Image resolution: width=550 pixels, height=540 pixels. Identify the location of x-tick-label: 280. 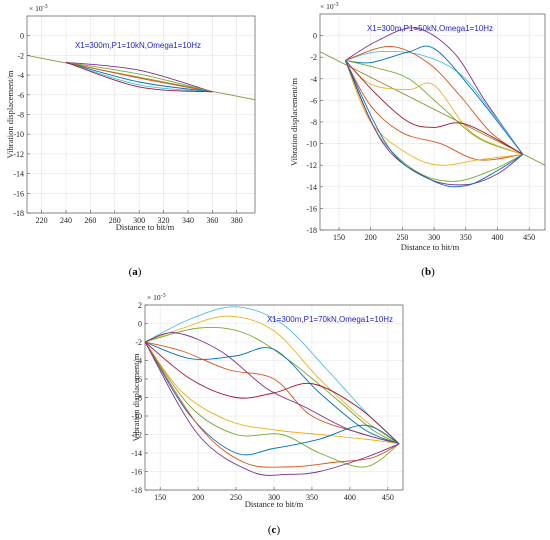
(115, 220).